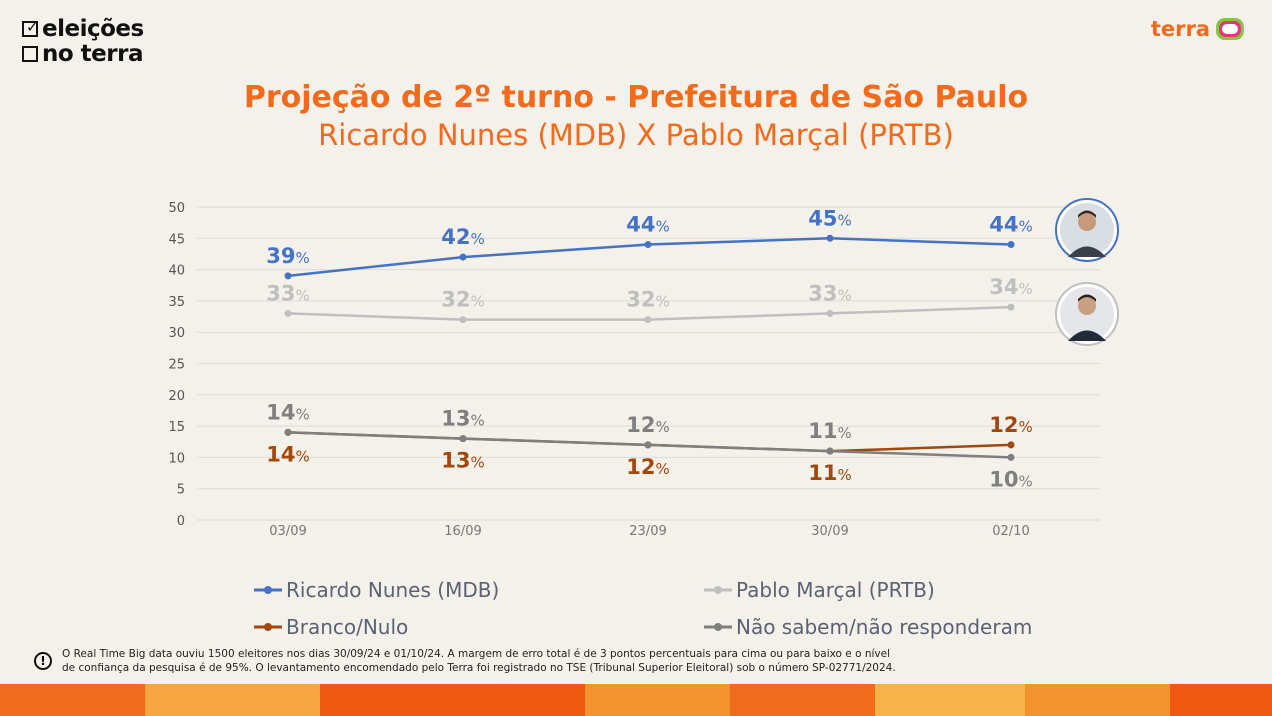 This screenshot has height=716, width=1272. I want to click on brand-line-2: no terra, so click(92, 53).